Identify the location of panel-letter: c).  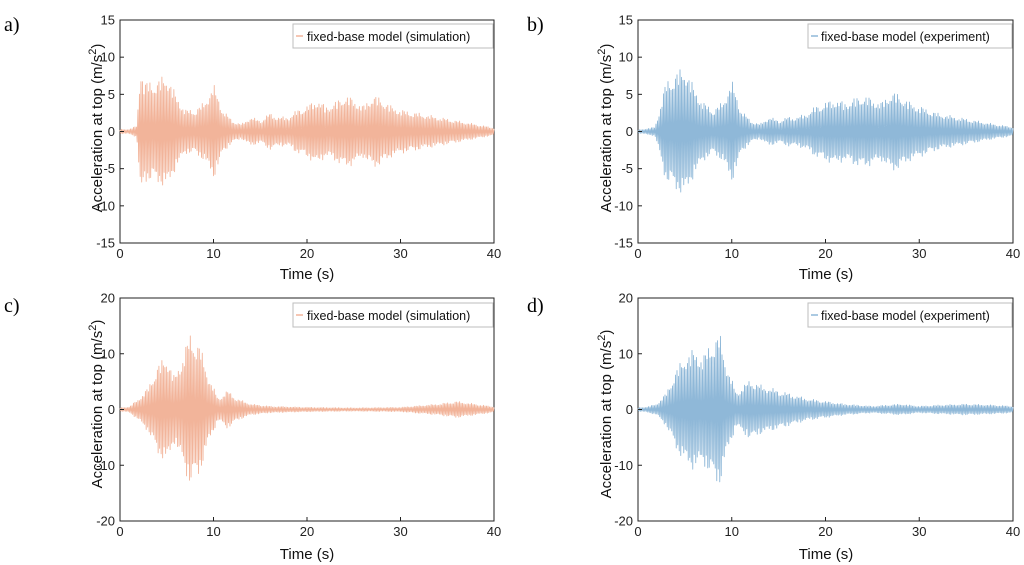
(12, 306).